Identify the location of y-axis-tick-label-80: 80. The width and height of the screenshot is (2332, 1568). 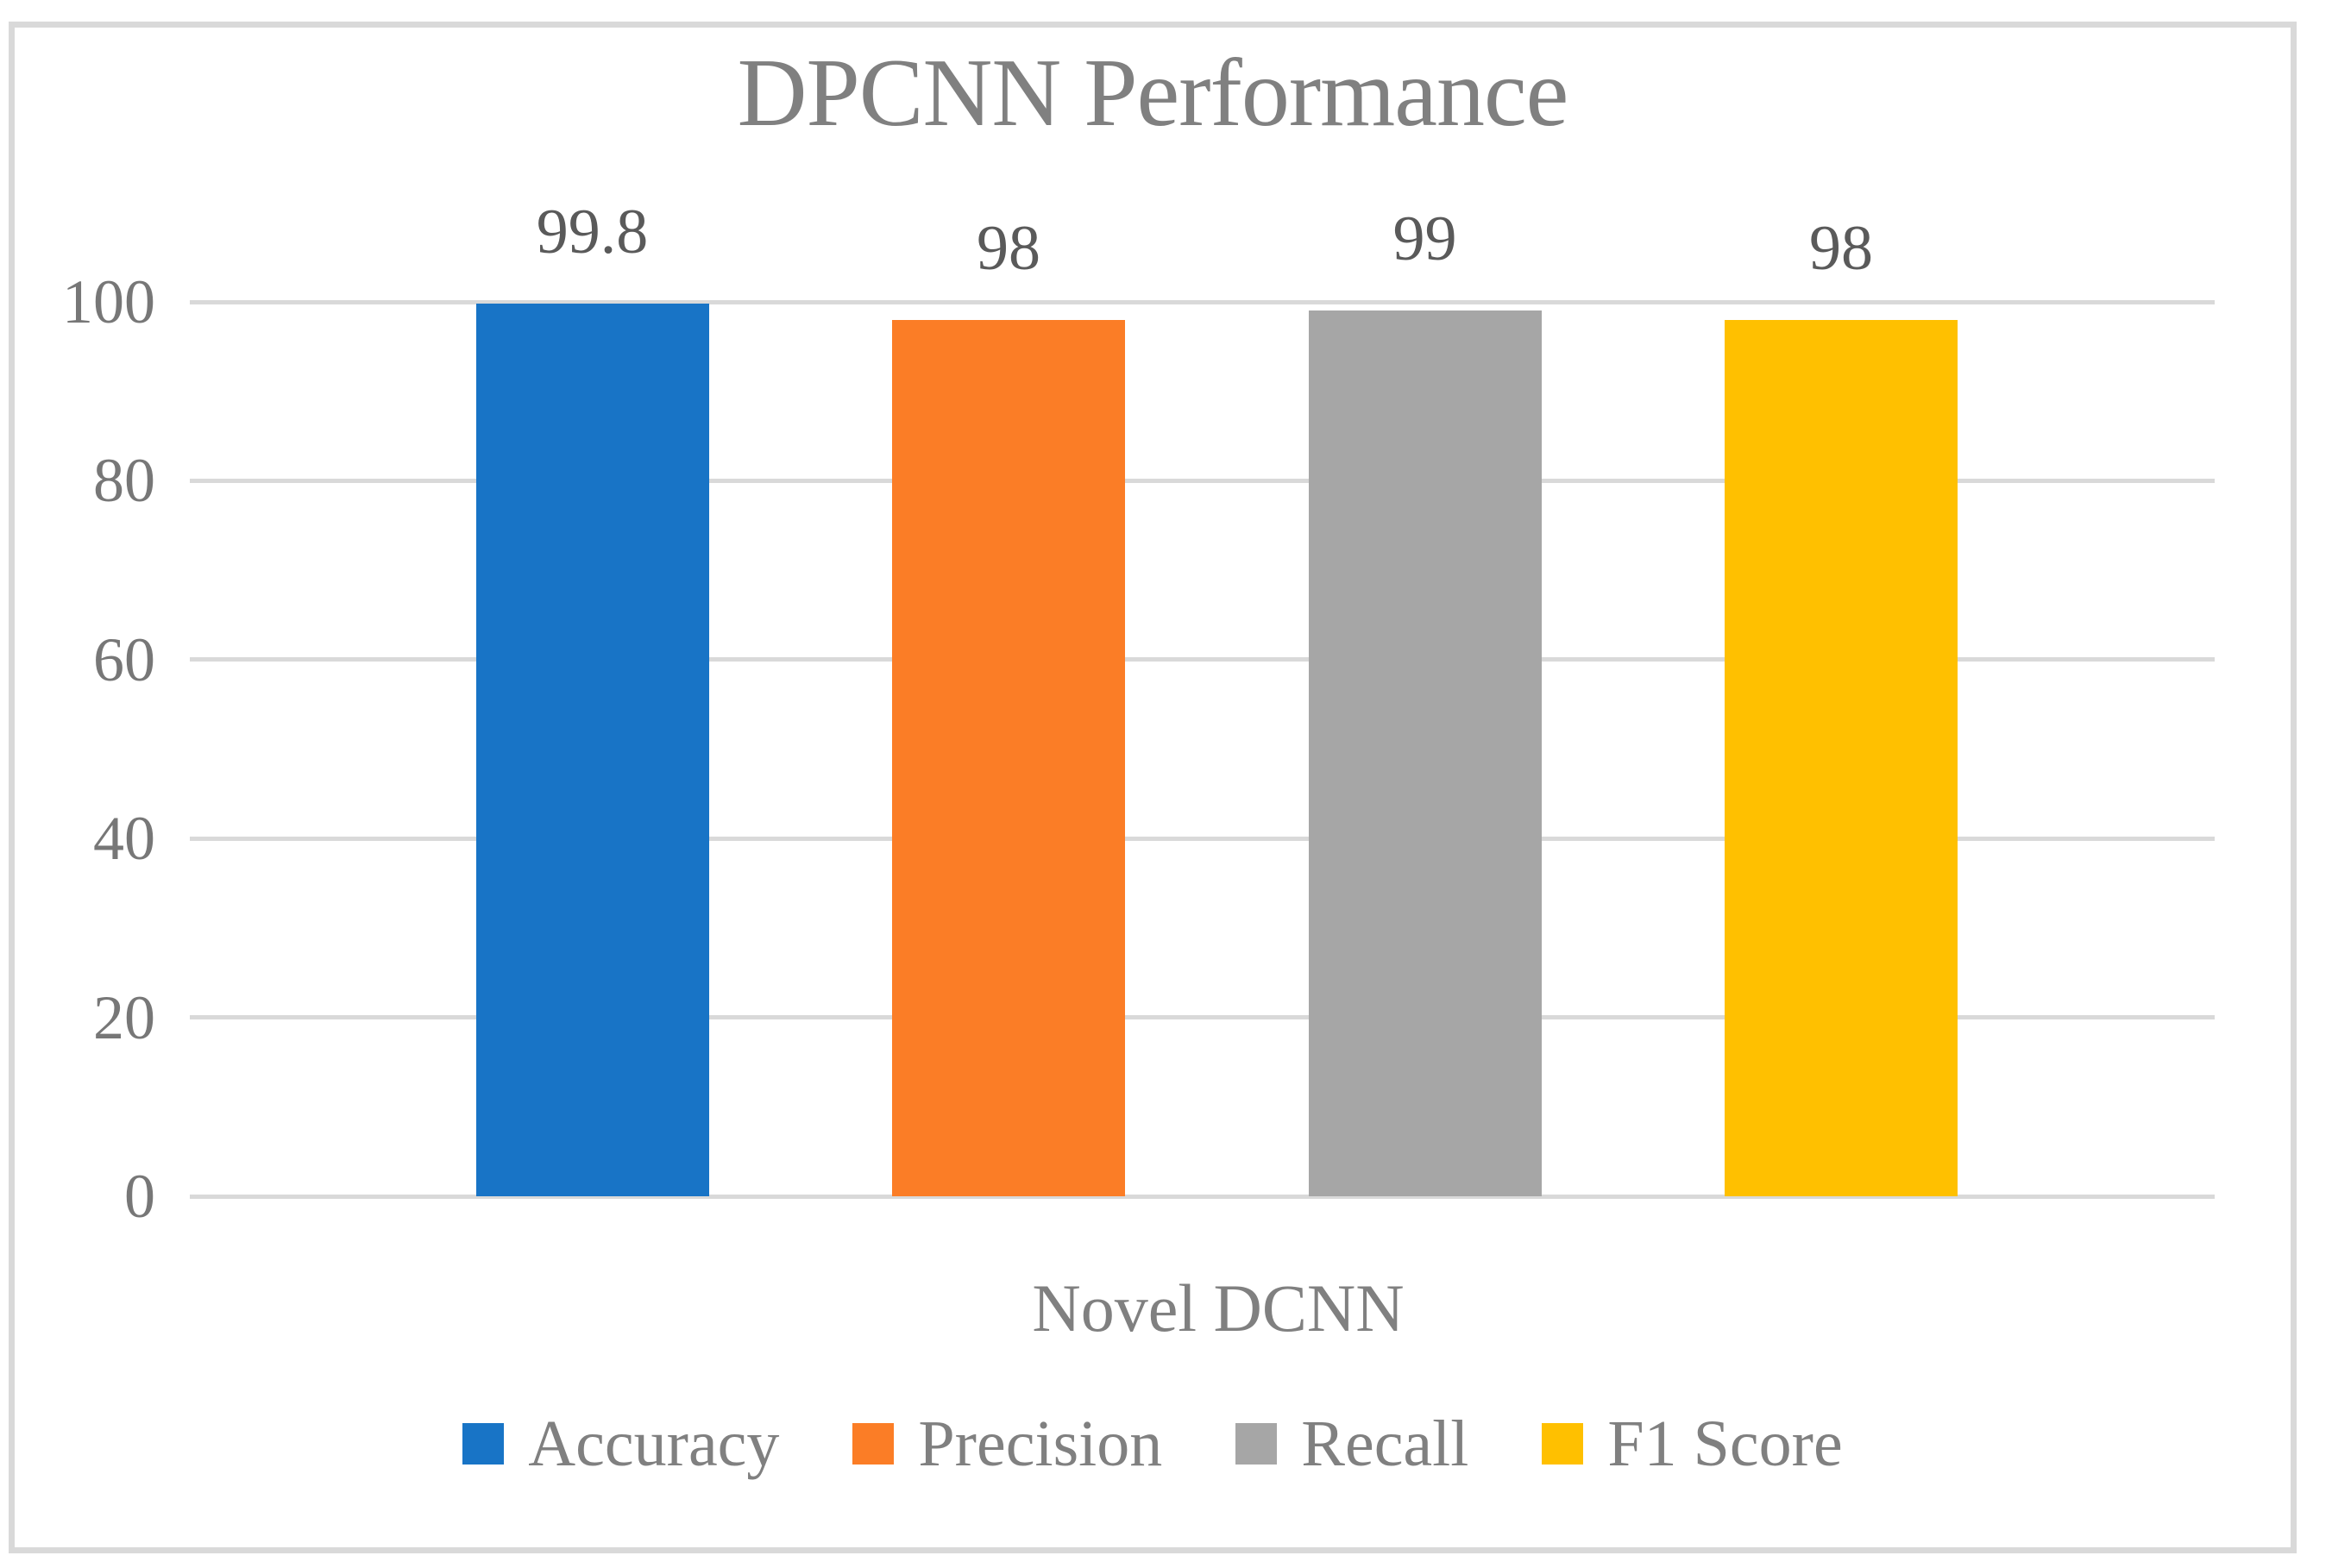
(124, 481).